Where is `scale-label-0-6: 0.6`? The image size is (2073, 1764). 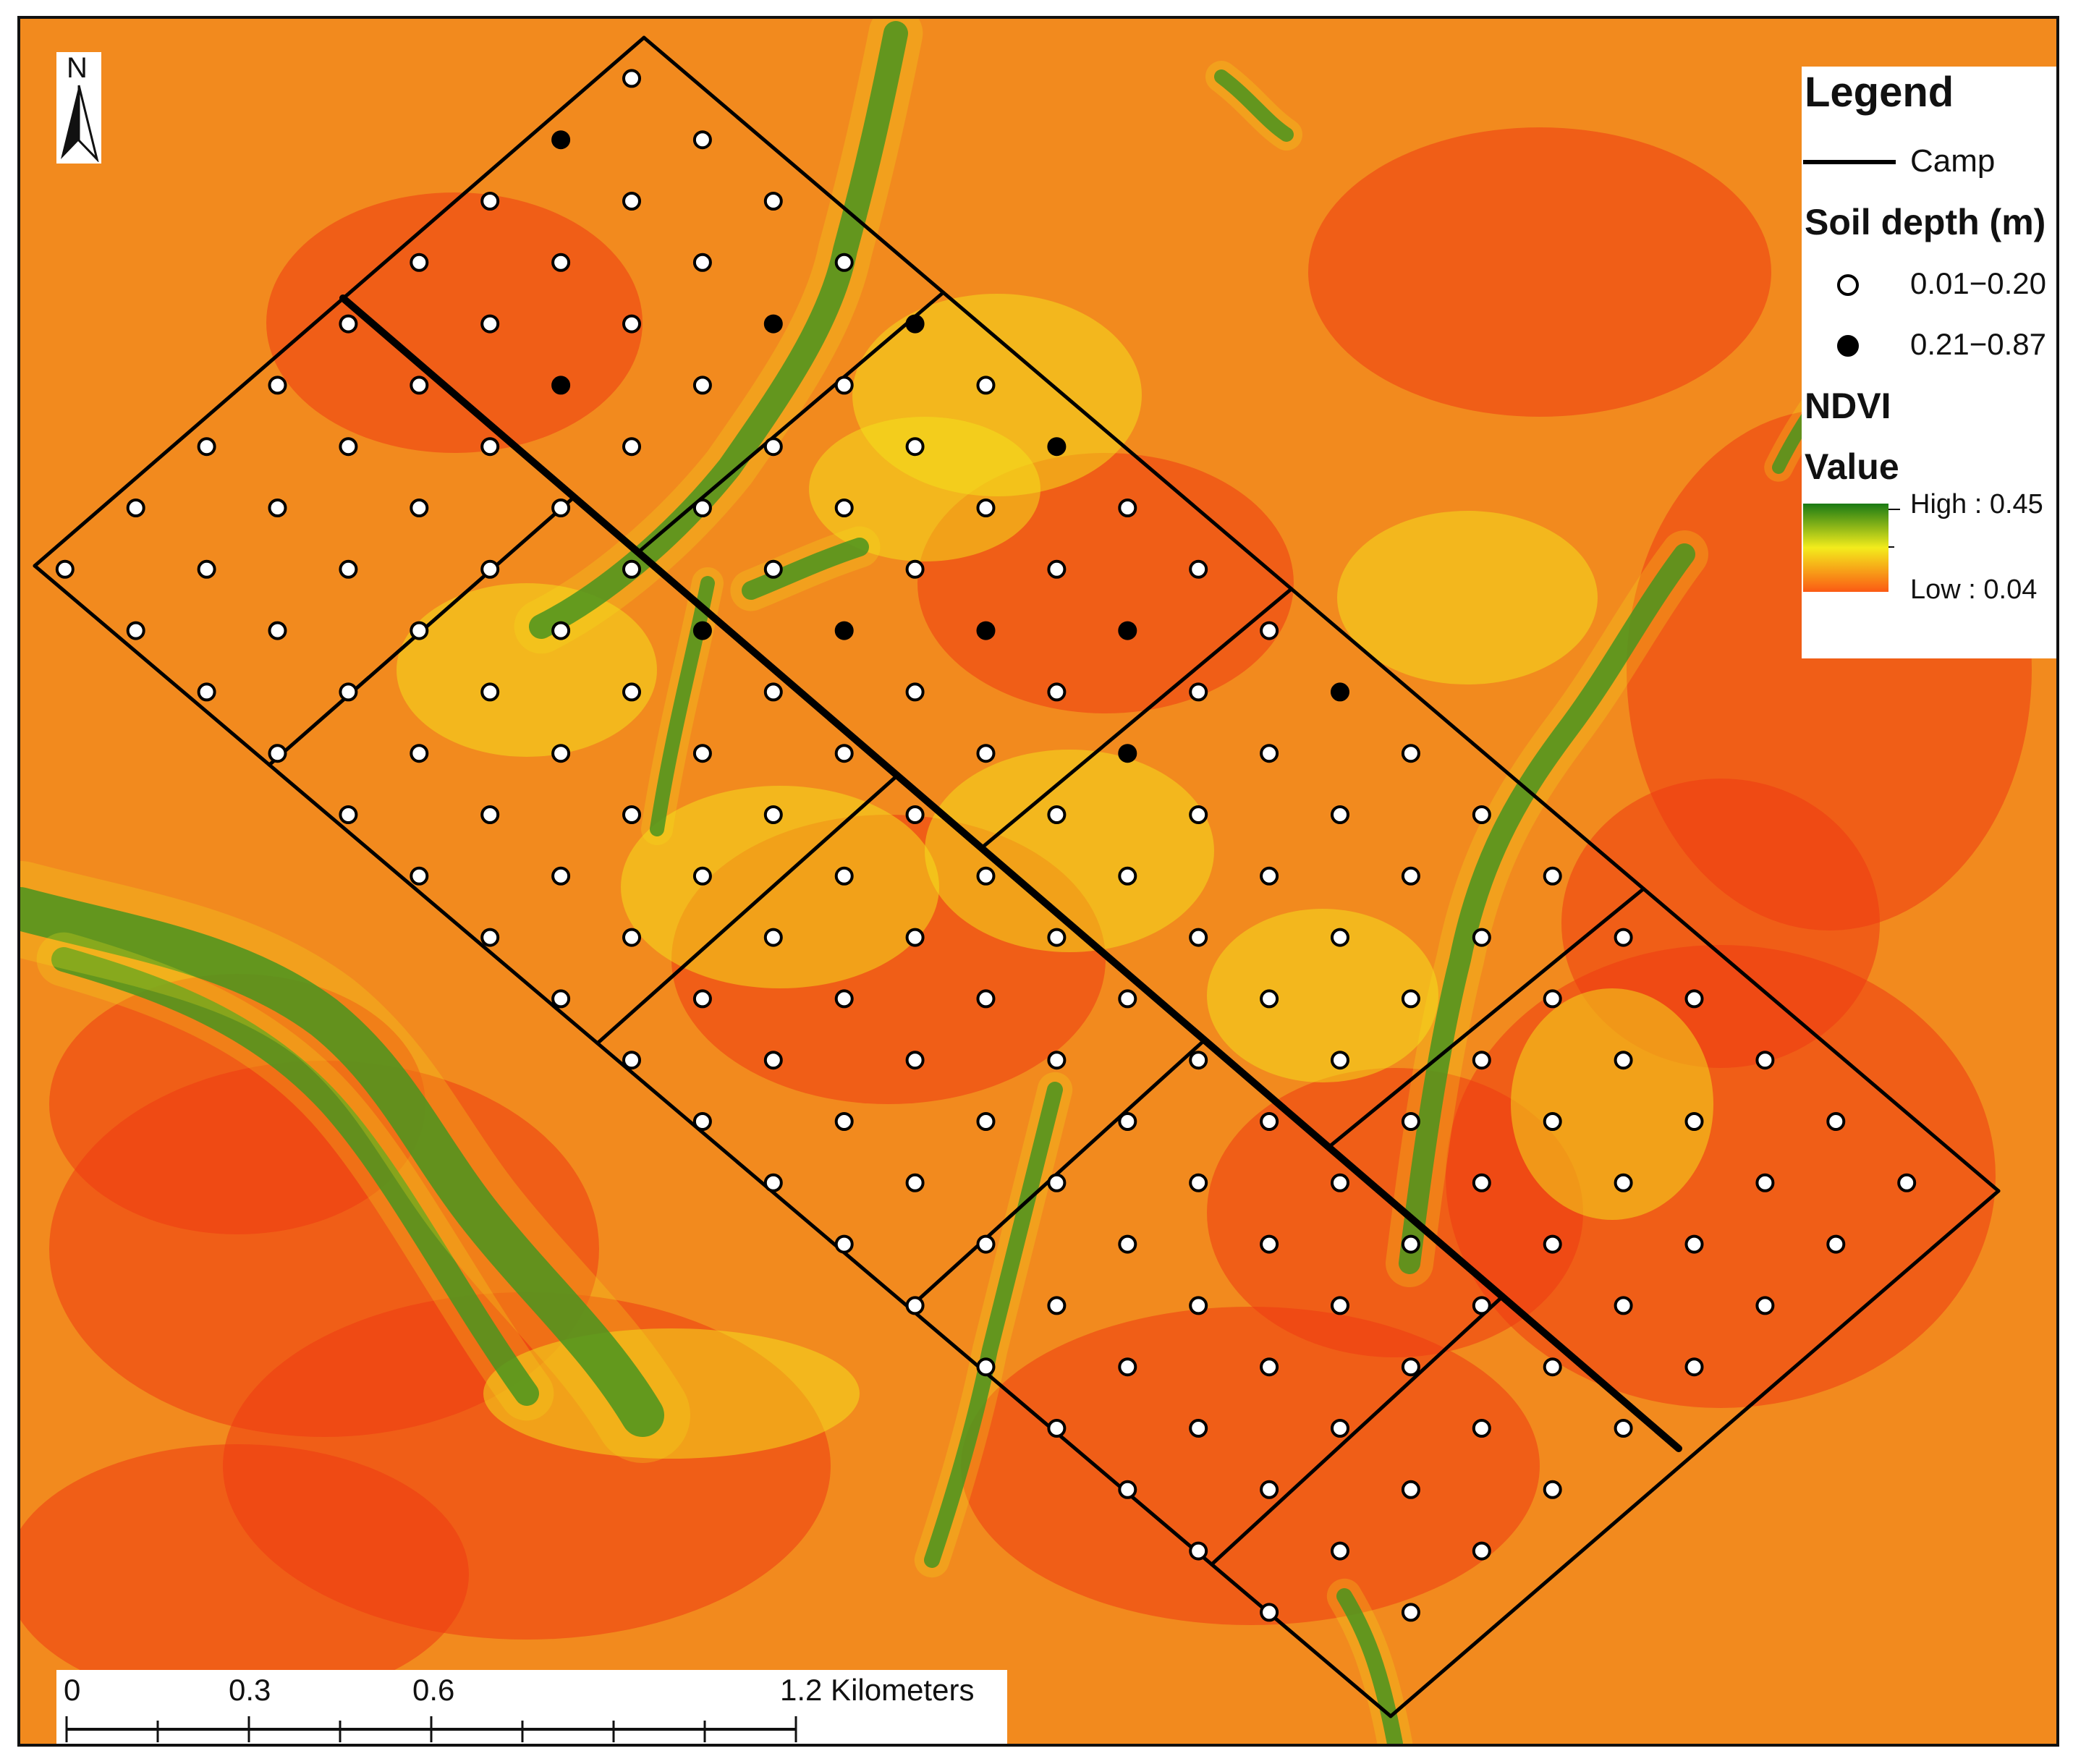
scale-label-0-6: 0.6 is located at coordinates (433, 1690).